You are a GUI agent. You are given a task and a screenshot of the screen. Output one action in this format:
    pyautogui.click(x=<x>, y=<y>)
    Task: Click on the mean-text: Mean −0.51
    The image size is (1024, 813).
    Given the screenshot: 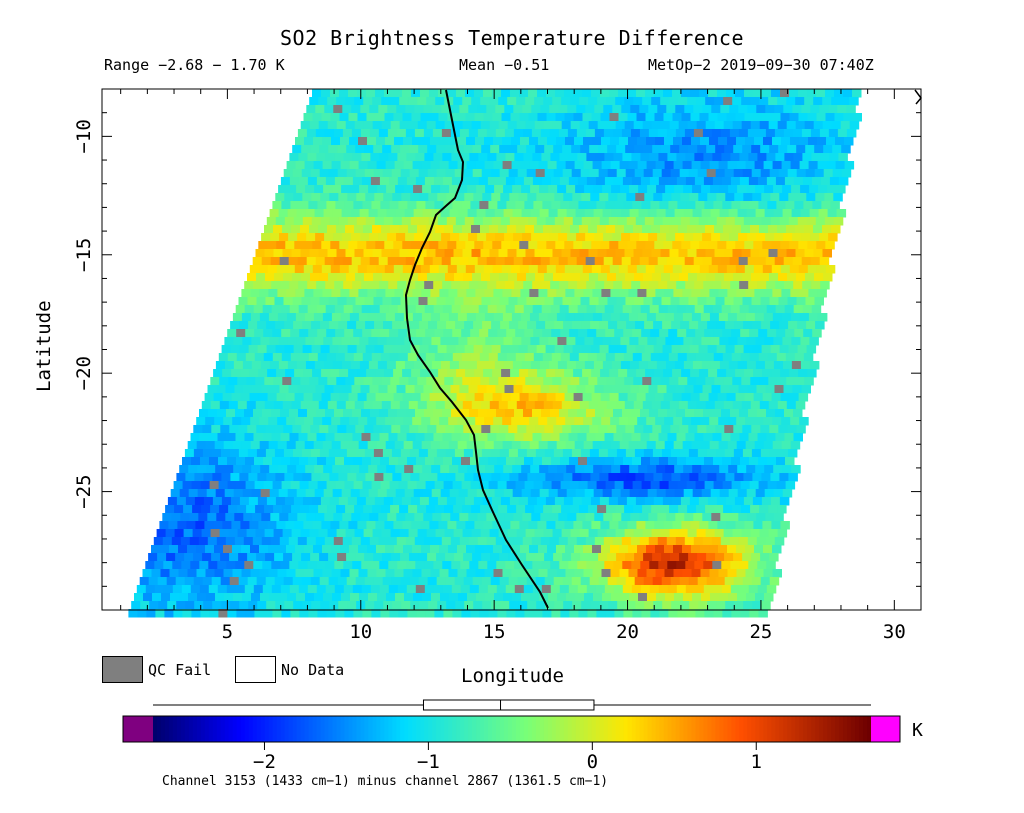 What is the action you would take?
    pyautogui.click(x=504, y=65)
    